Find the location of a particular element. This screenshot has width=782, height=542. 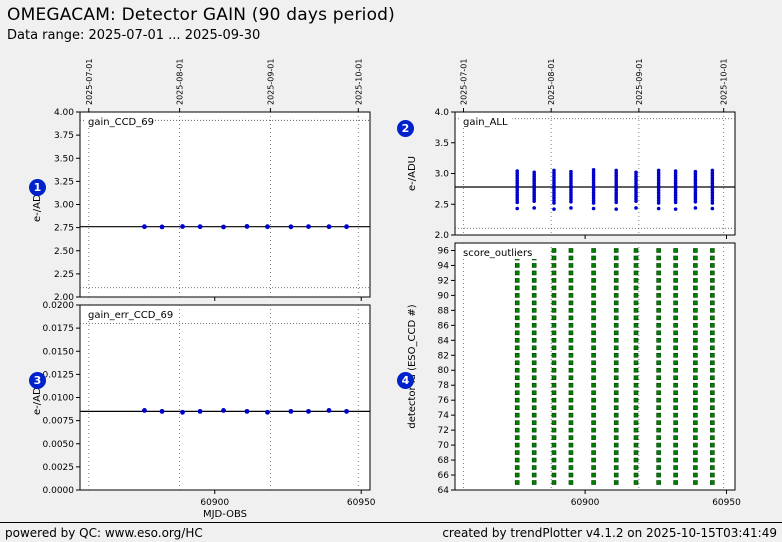

y-tick-label: 74 is located at coordinates (444, 416).